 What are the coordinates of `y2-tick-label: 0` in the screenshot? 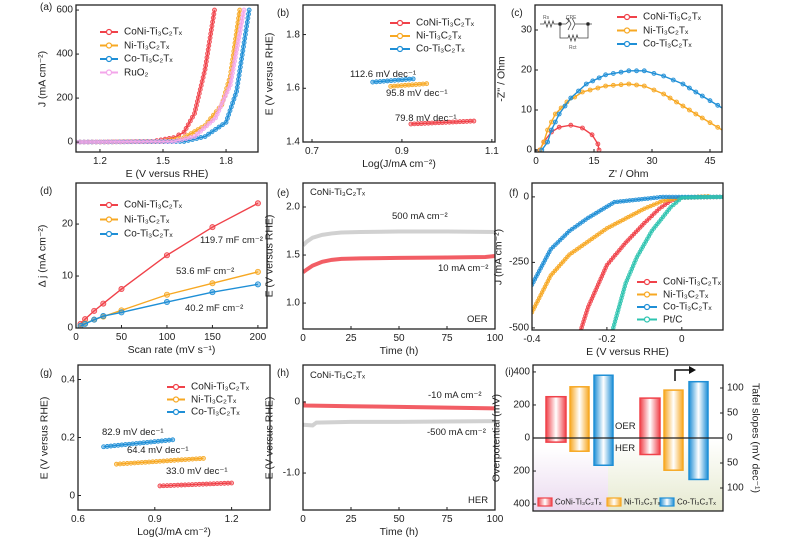 It's located at (730, 438).